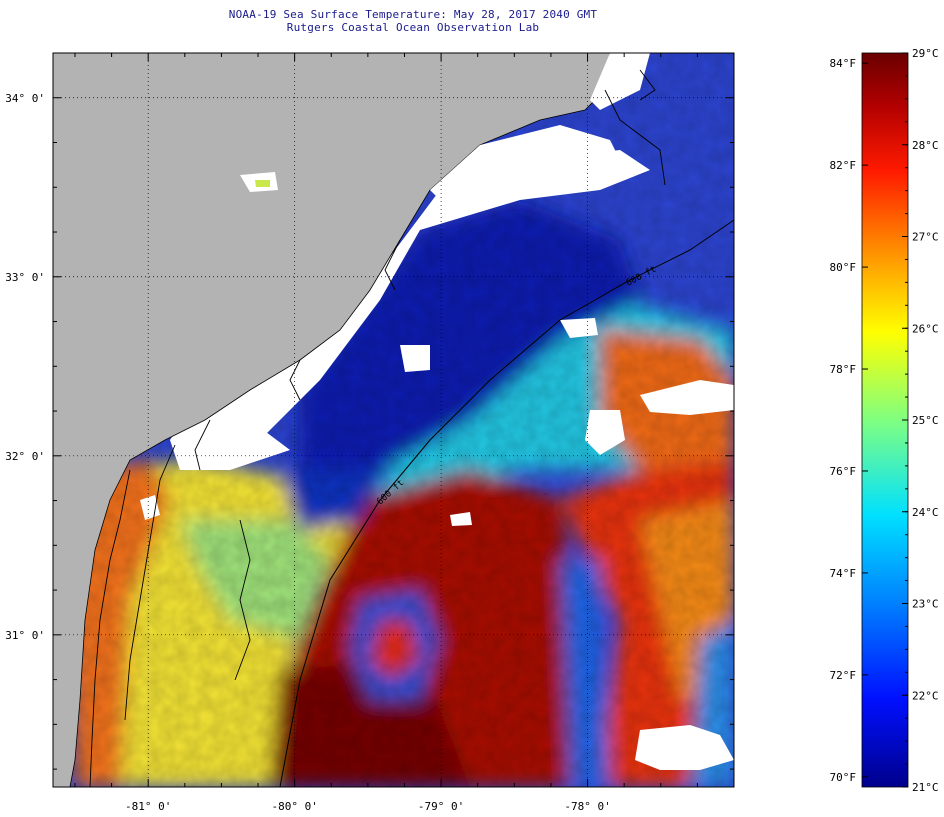 Image resolution: width=944 pixels, height=817 pixels. I want to click on lon-tick-label: -81° 0', so click(148, 806).